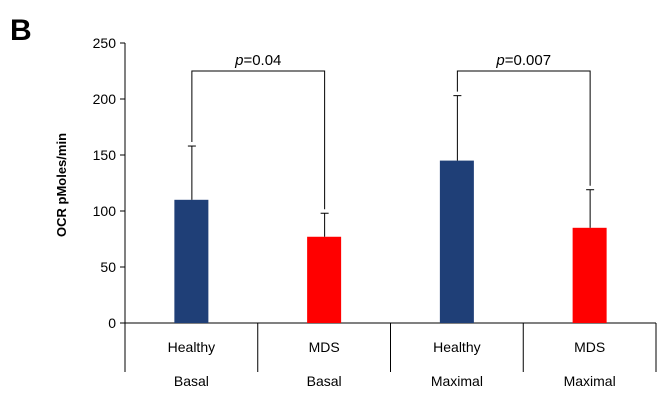 The width and height of the screenshot is (671, 396). Describe the element at coordinates (523, 60) in the screenshot. I see `p-value-label: p=0.007` at that location.